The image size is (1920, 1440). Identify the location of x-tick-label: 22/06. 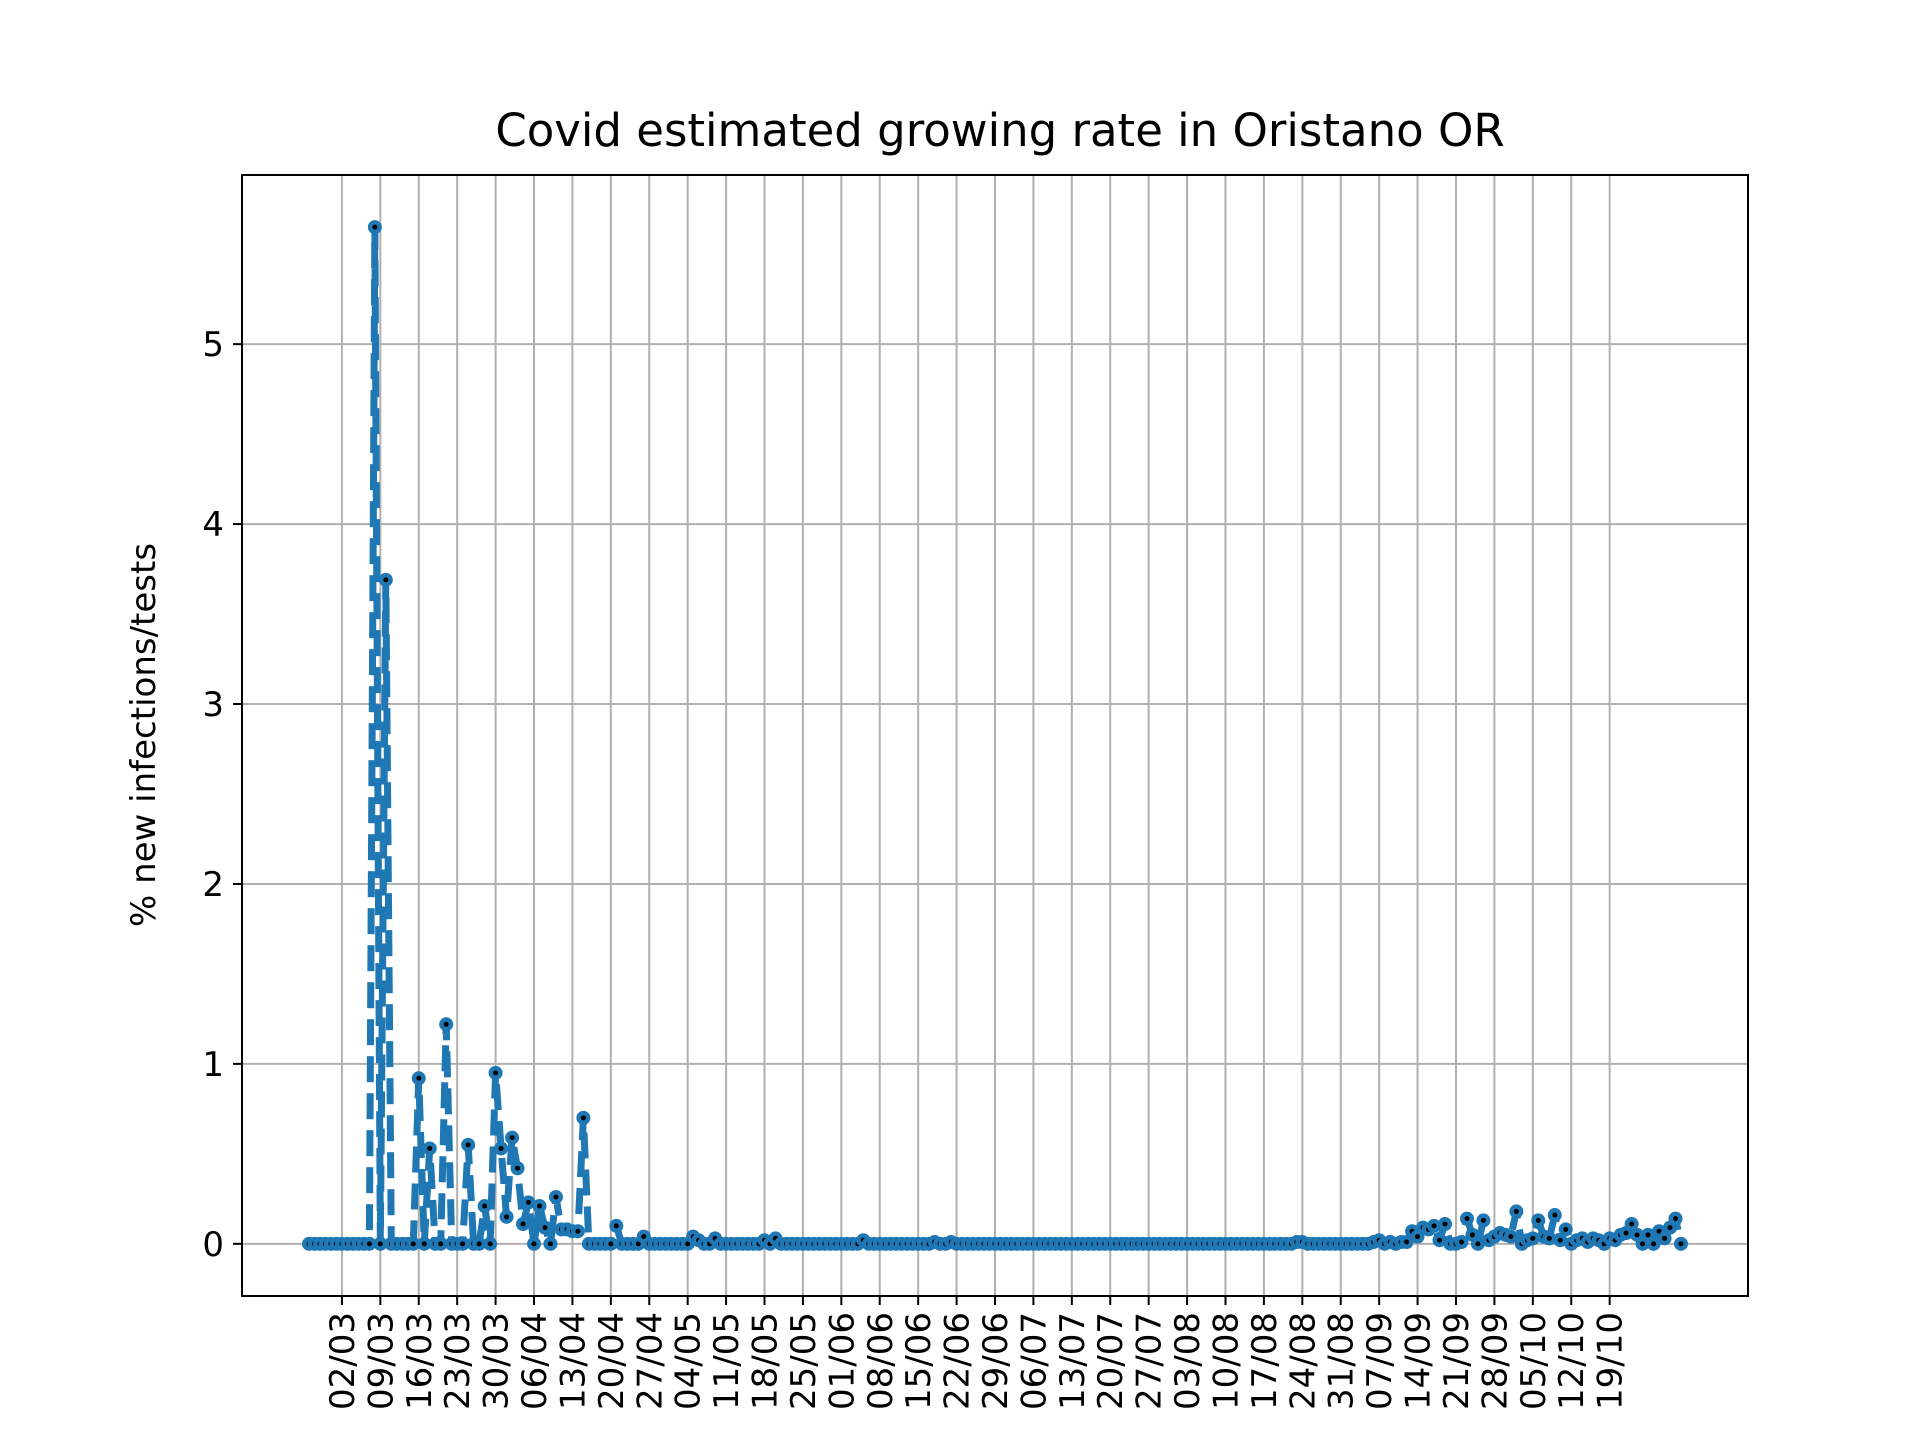
(958, 1361).